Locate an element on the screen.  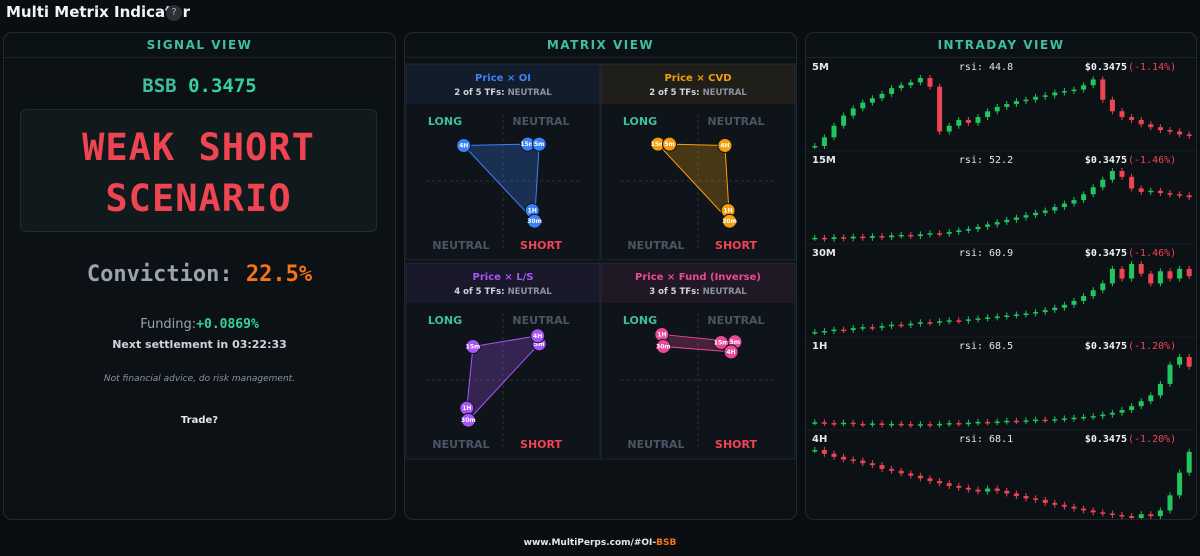
change: (-1.14%) is located at coordinates (1152, 67).